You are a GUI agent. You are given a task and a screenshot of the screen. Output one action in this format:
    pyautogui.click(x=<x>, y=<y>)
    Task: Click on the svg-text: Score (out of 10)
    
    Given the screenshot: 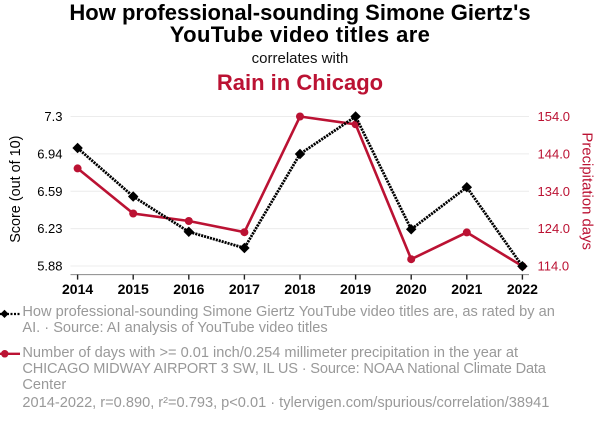 What is the action you would take?
    pyautogui.click(x=16, y=189)
    